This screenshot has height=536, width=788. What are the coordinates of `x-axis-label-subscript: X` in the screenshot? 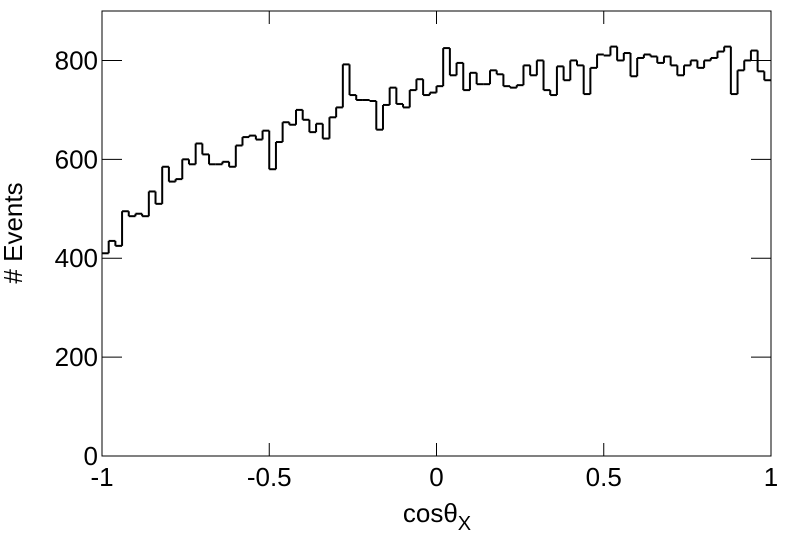 It's located at (464, 522).